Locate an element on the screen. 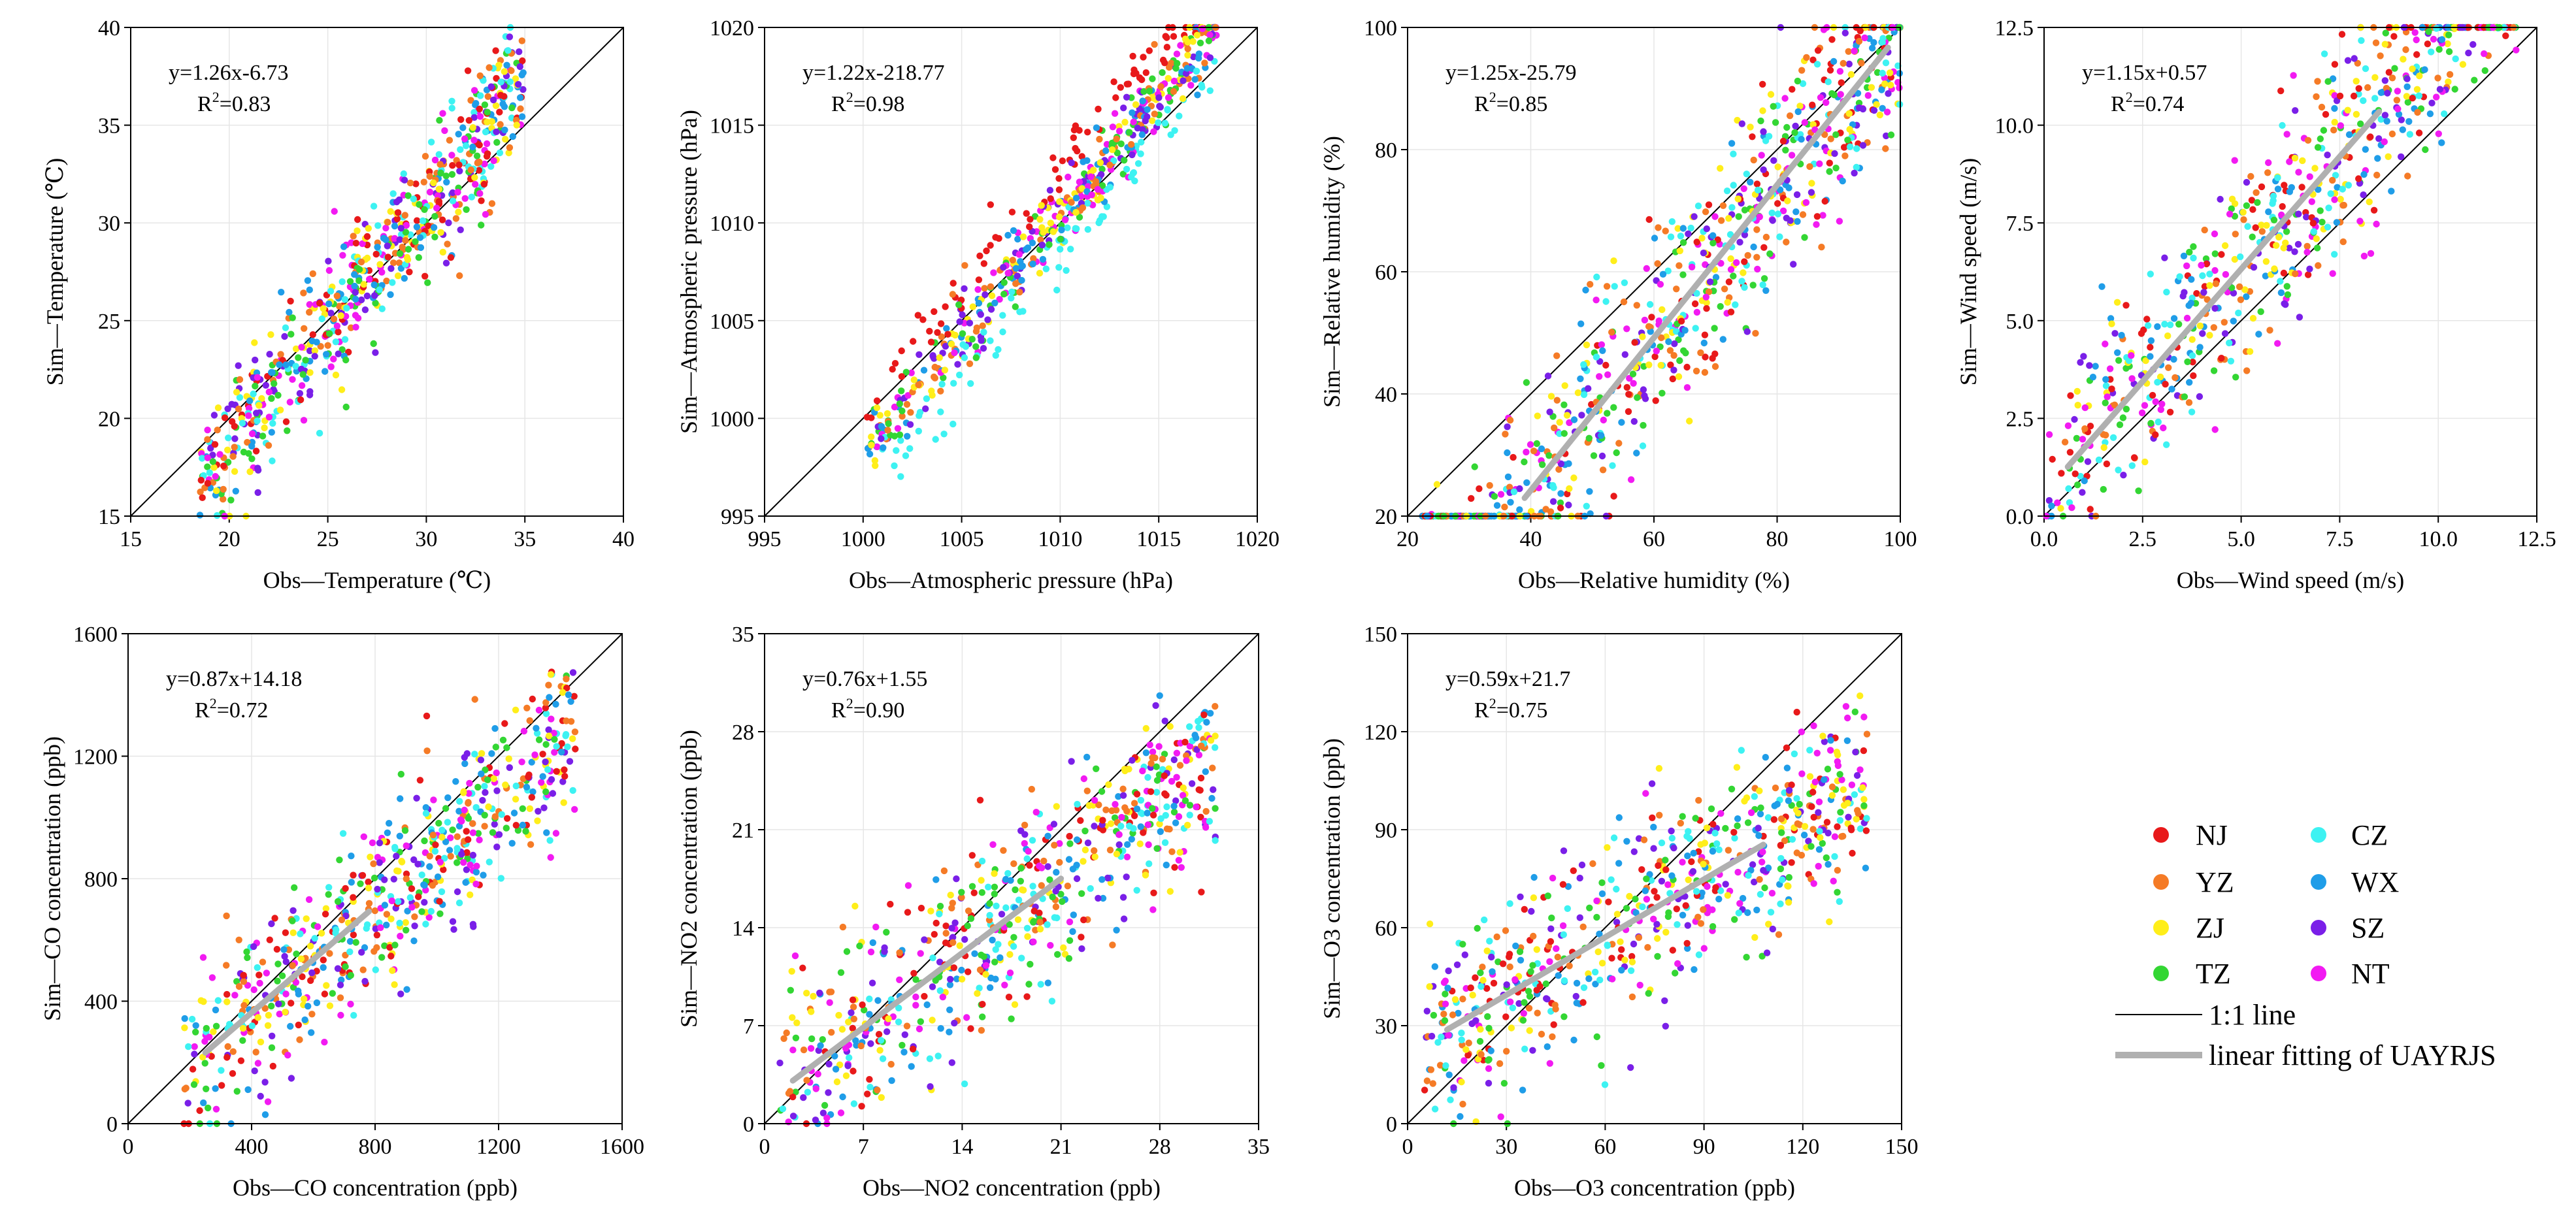  x-tick-label: 30 is located at coordinates (1506, 1147).